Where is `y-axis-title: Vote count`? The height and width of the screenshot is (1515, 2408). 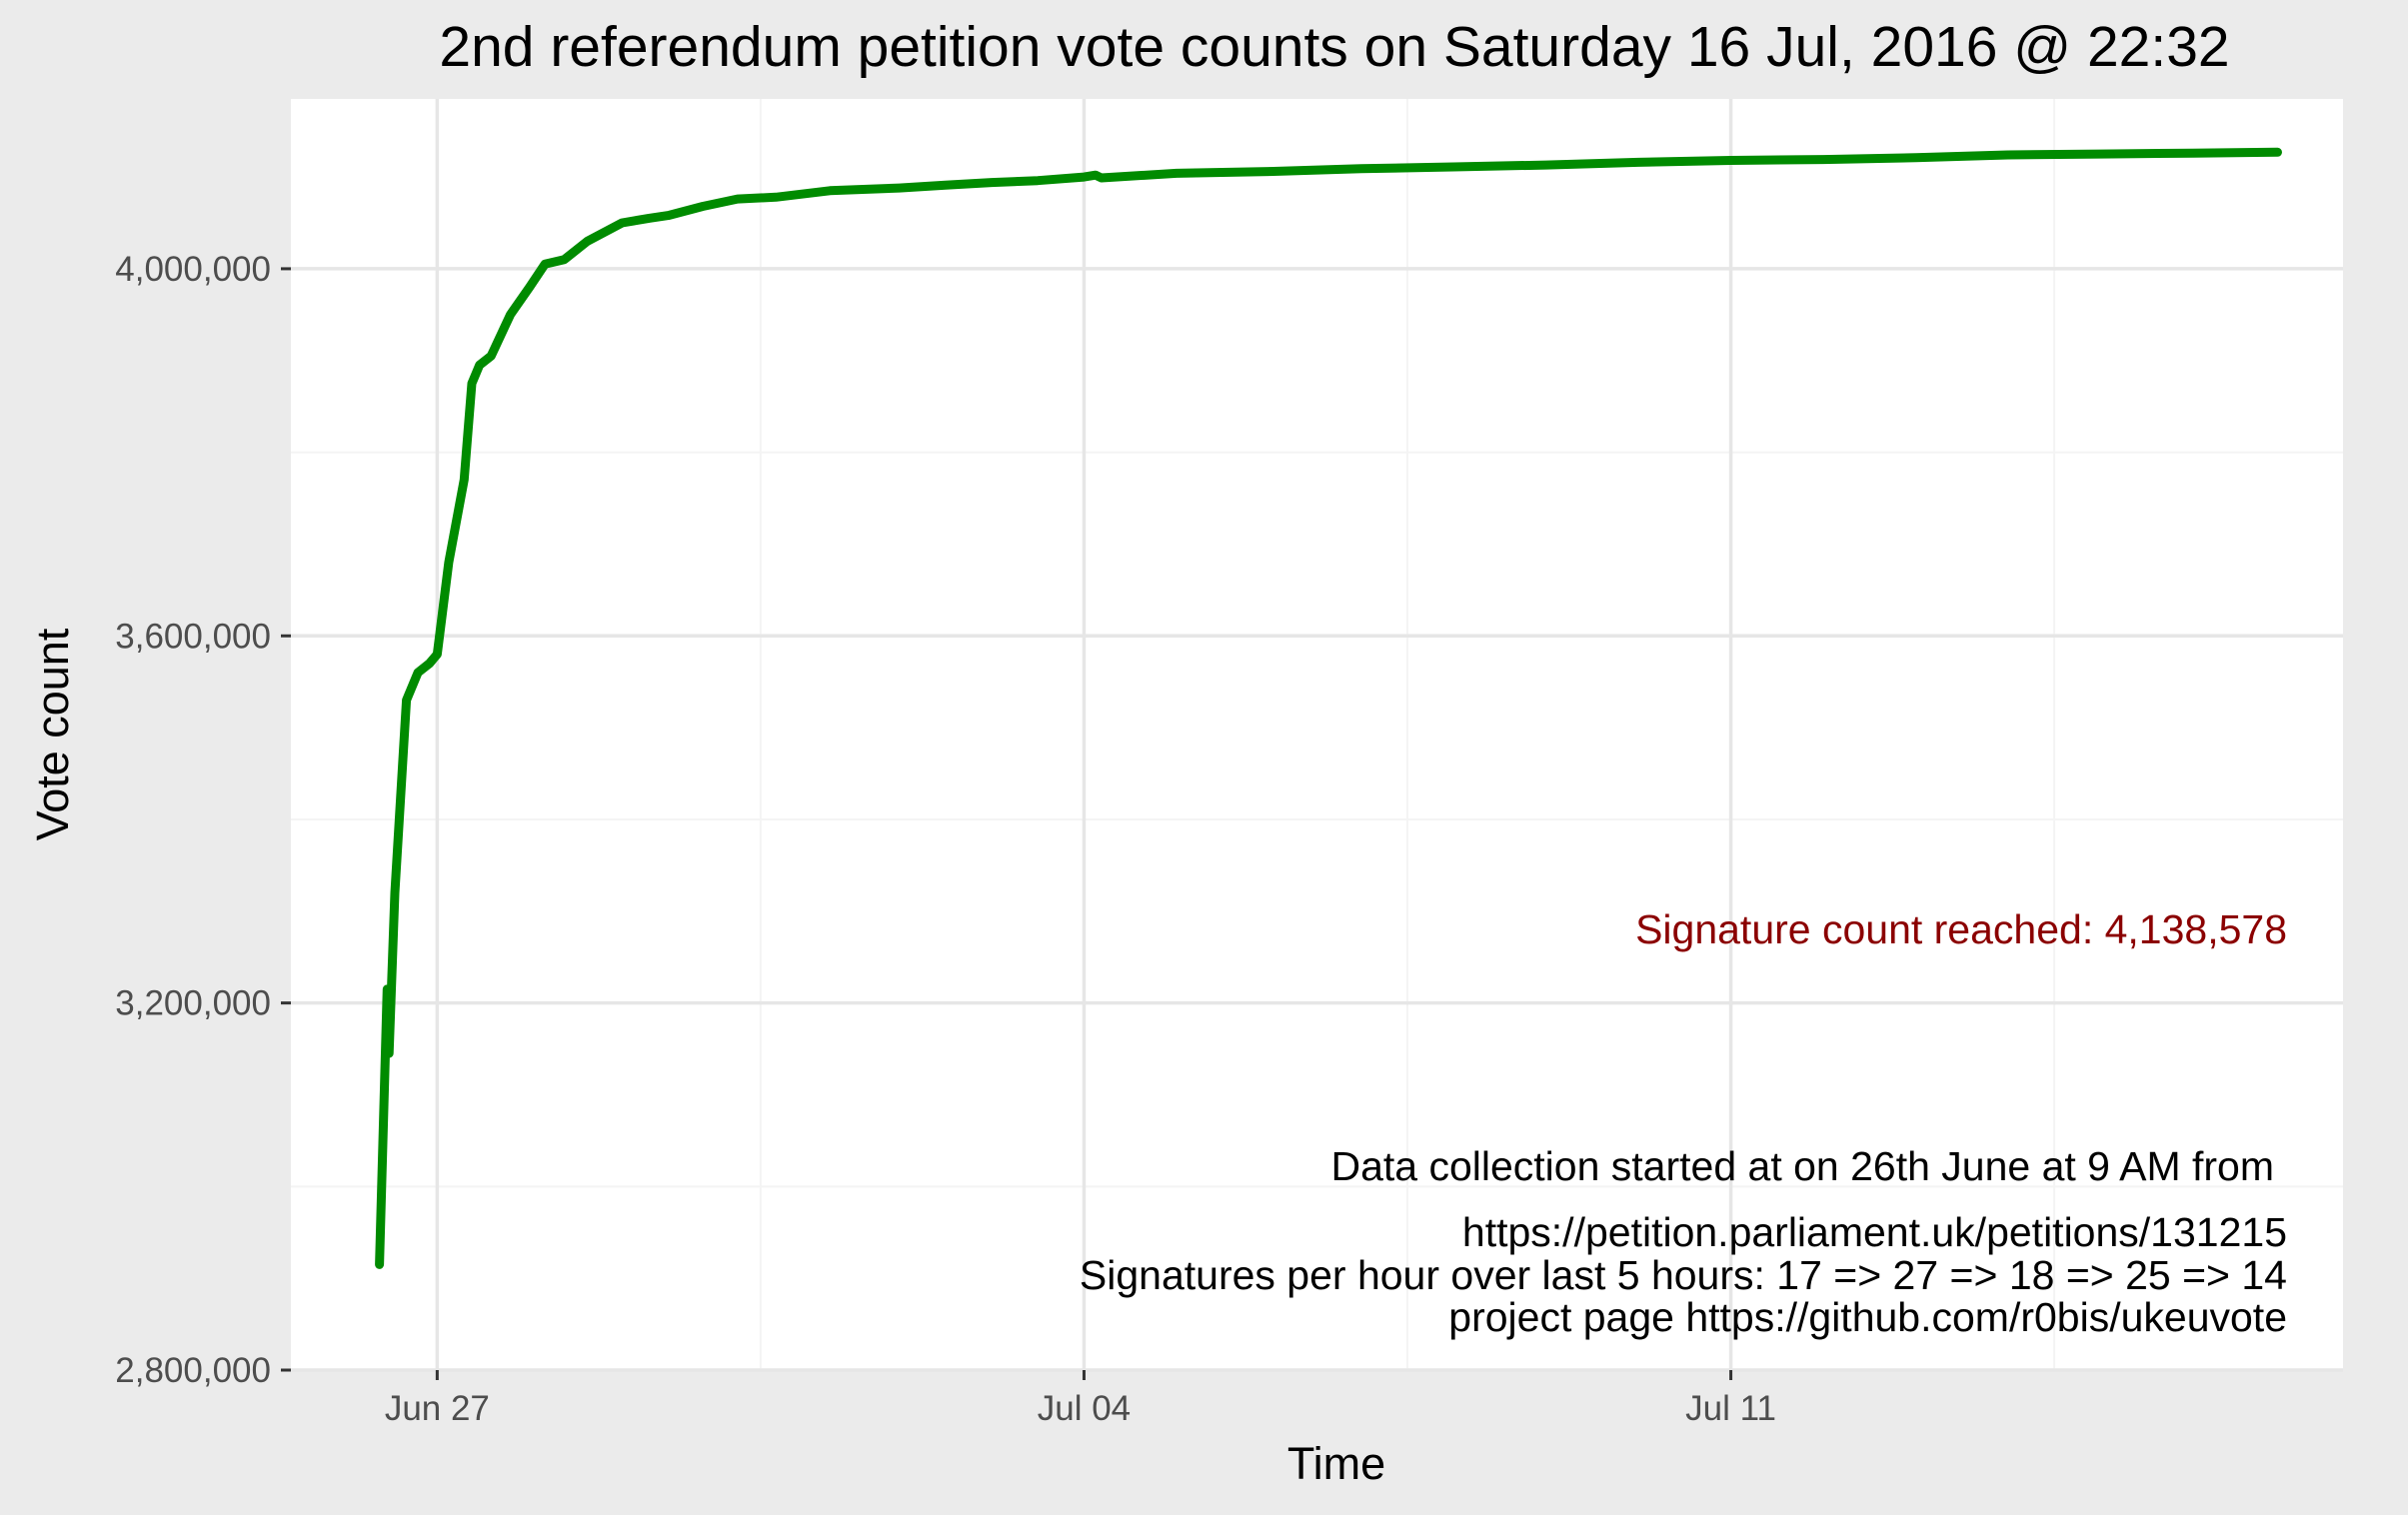 y-axis-title: Vote count is located at coordinates (52, 734).